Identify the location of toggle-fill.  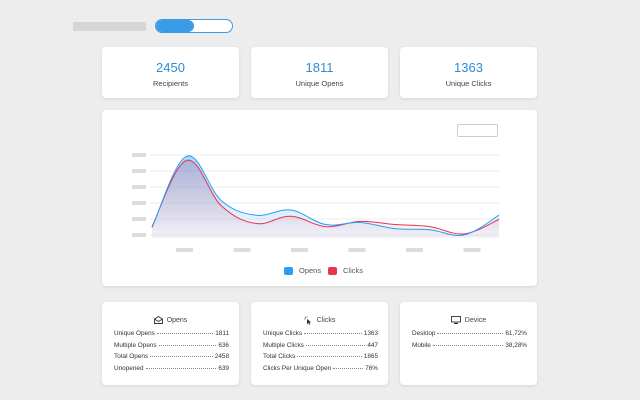
(175, 26).